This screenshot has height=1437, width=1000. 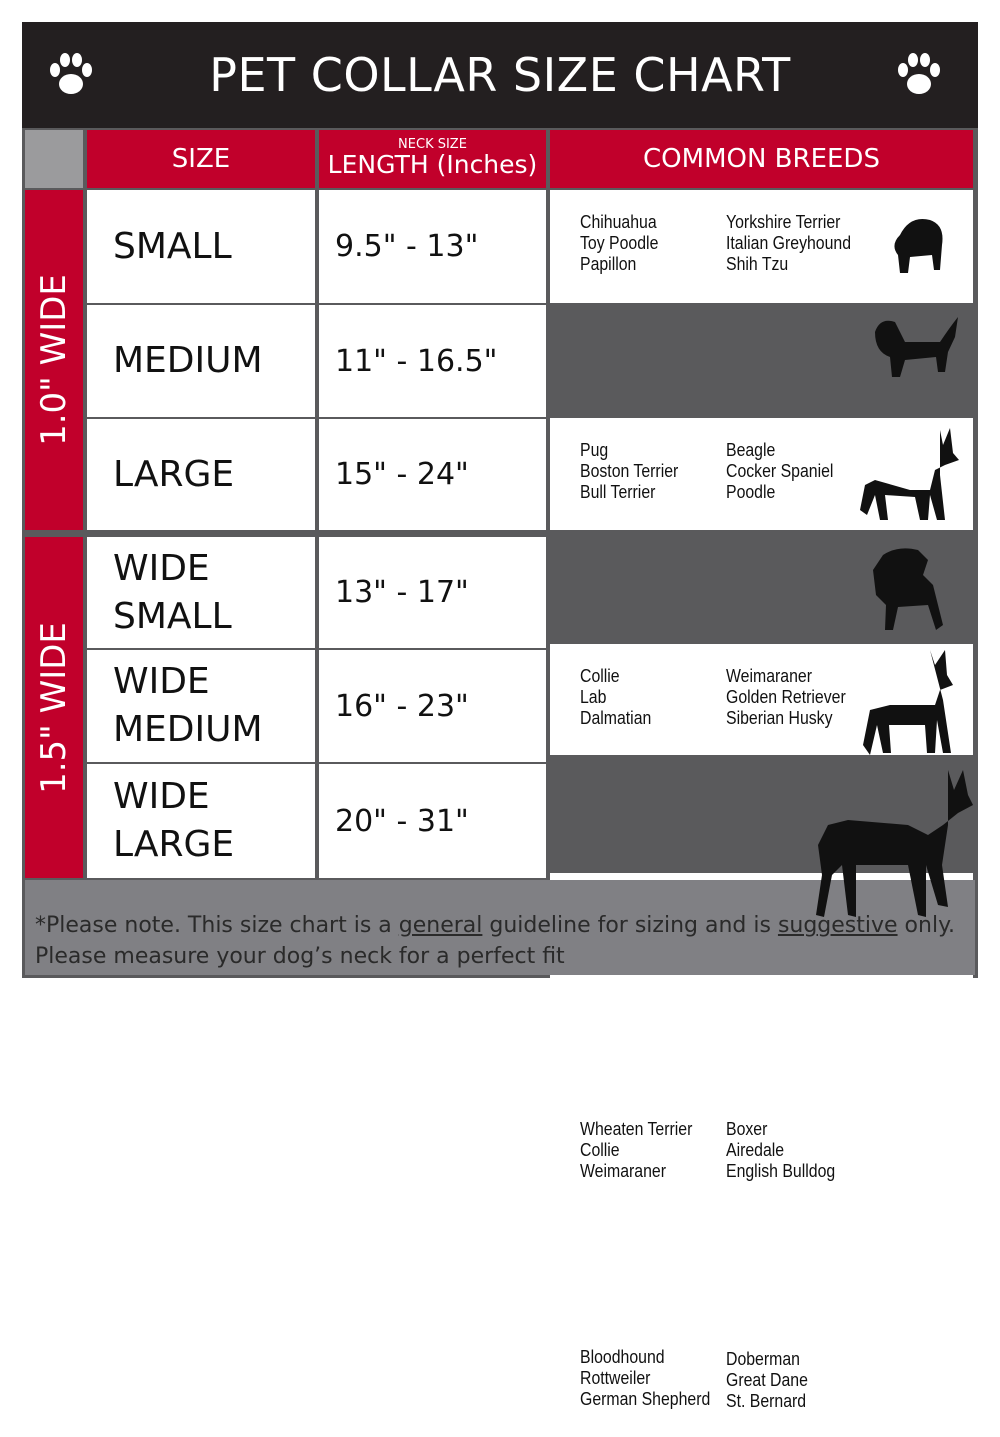 I want to click on breed-name: German Shepherd, so click(x=645, y=1399).